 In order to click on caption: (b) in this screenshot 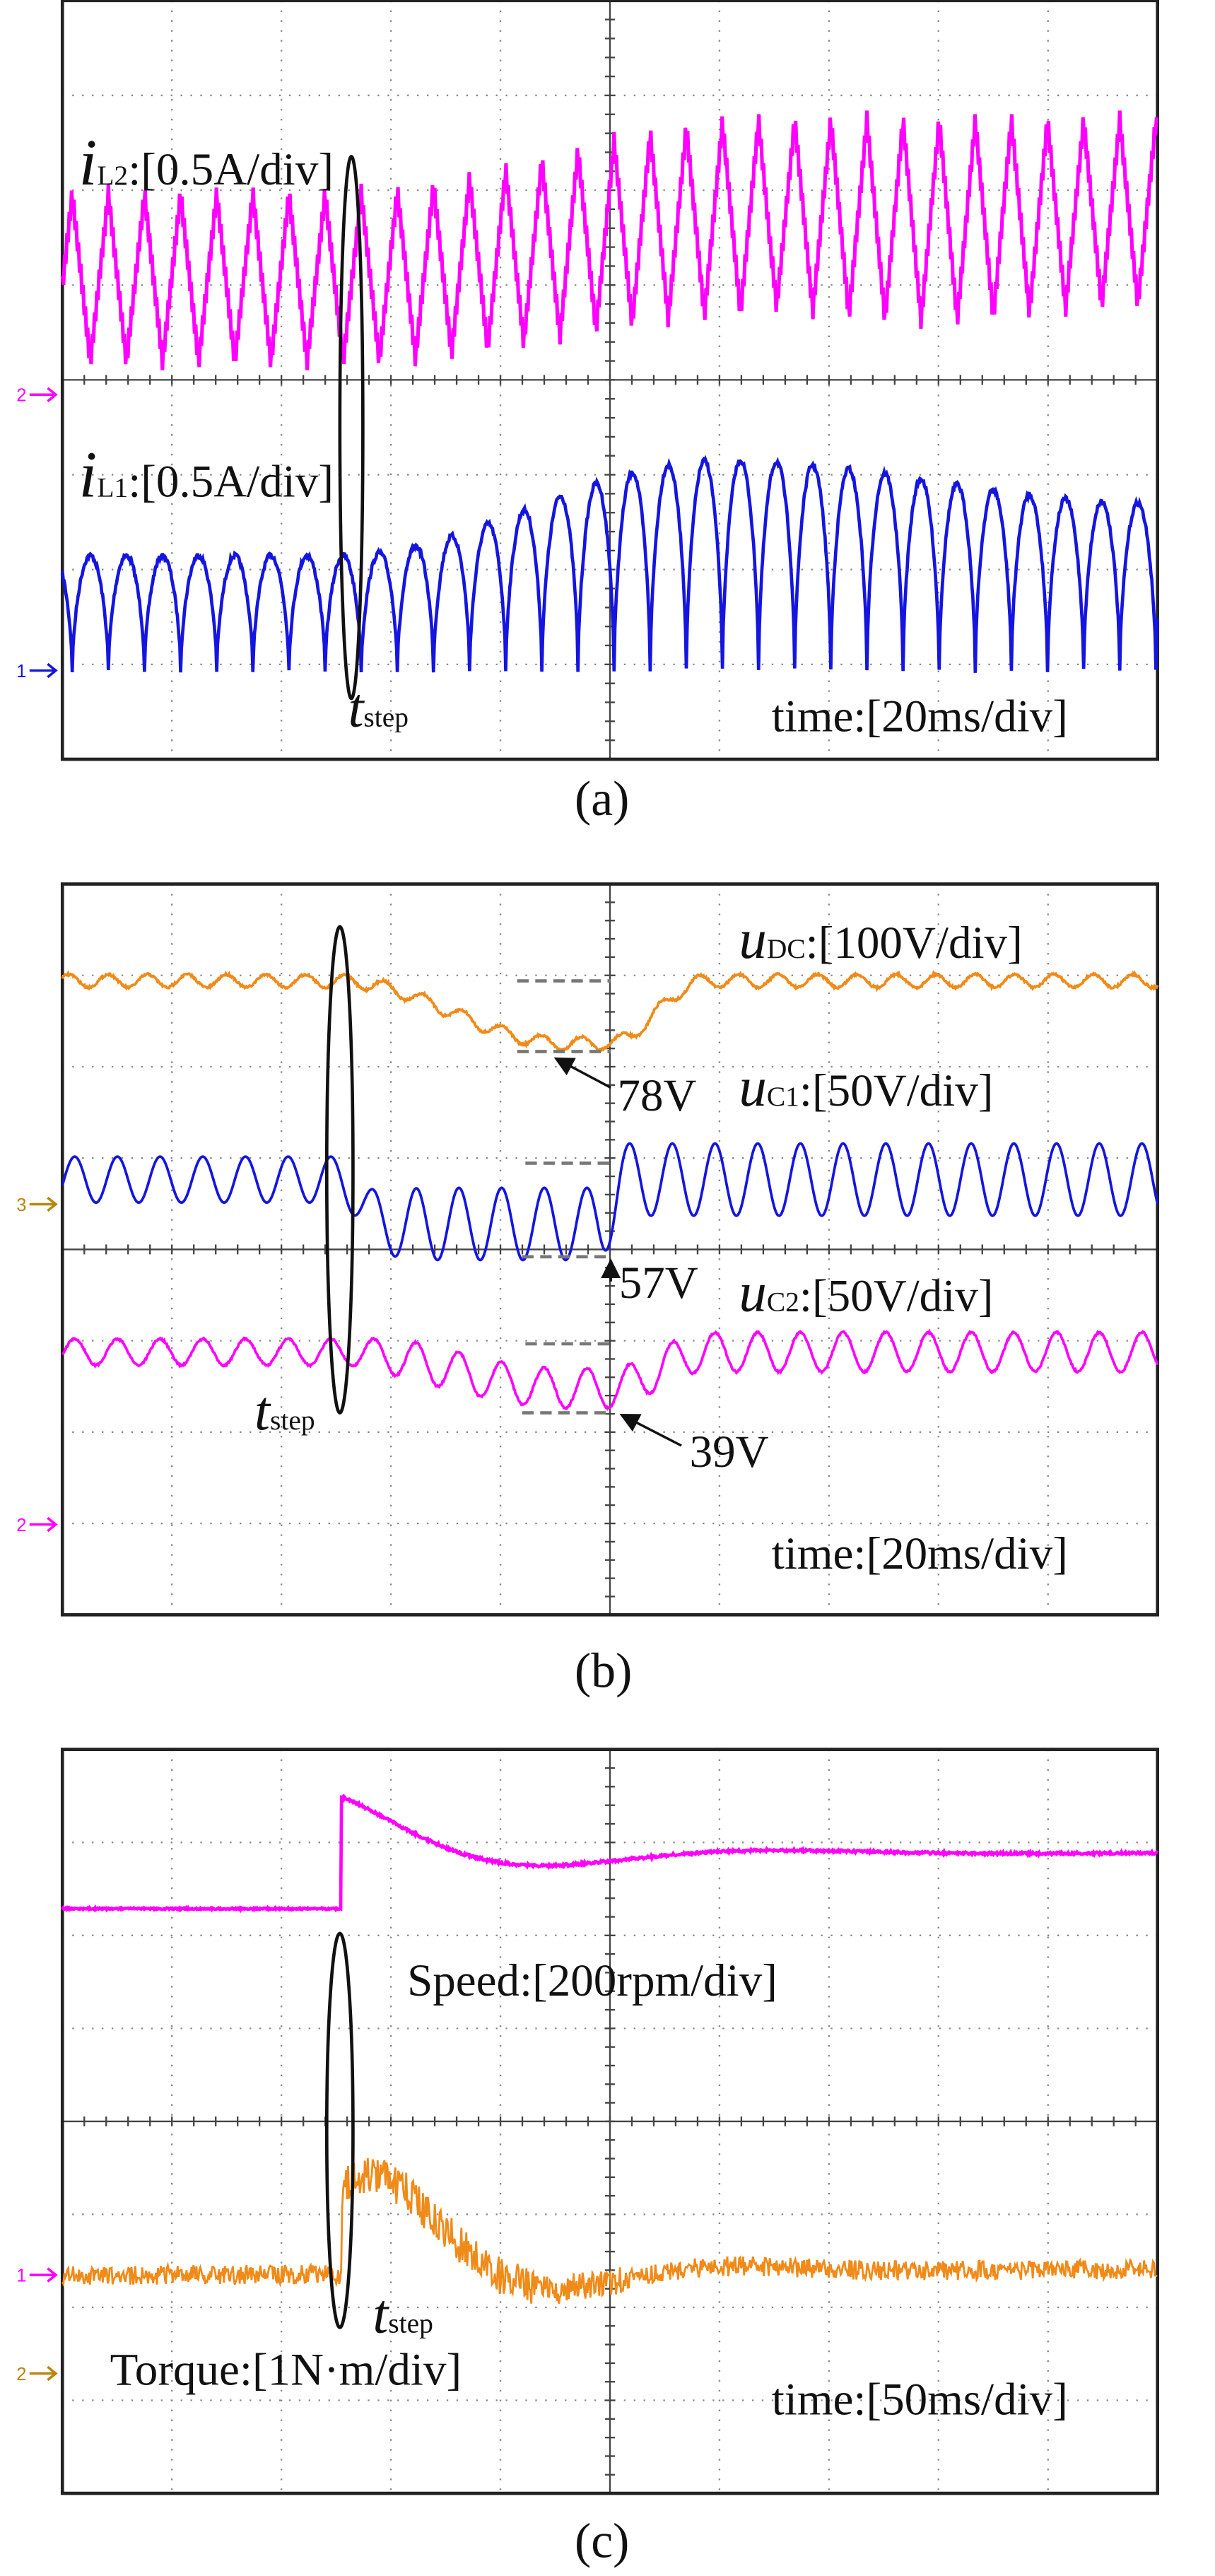, I will do `click(603, 1671)`.